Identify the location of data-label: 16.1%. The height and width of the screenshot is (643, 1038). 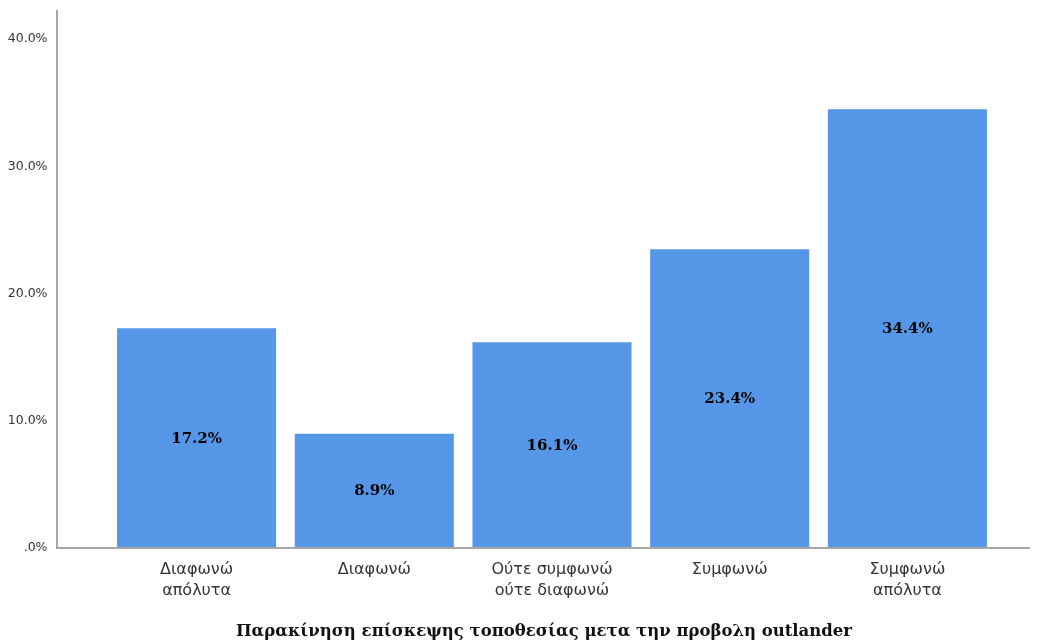
(552, 444).